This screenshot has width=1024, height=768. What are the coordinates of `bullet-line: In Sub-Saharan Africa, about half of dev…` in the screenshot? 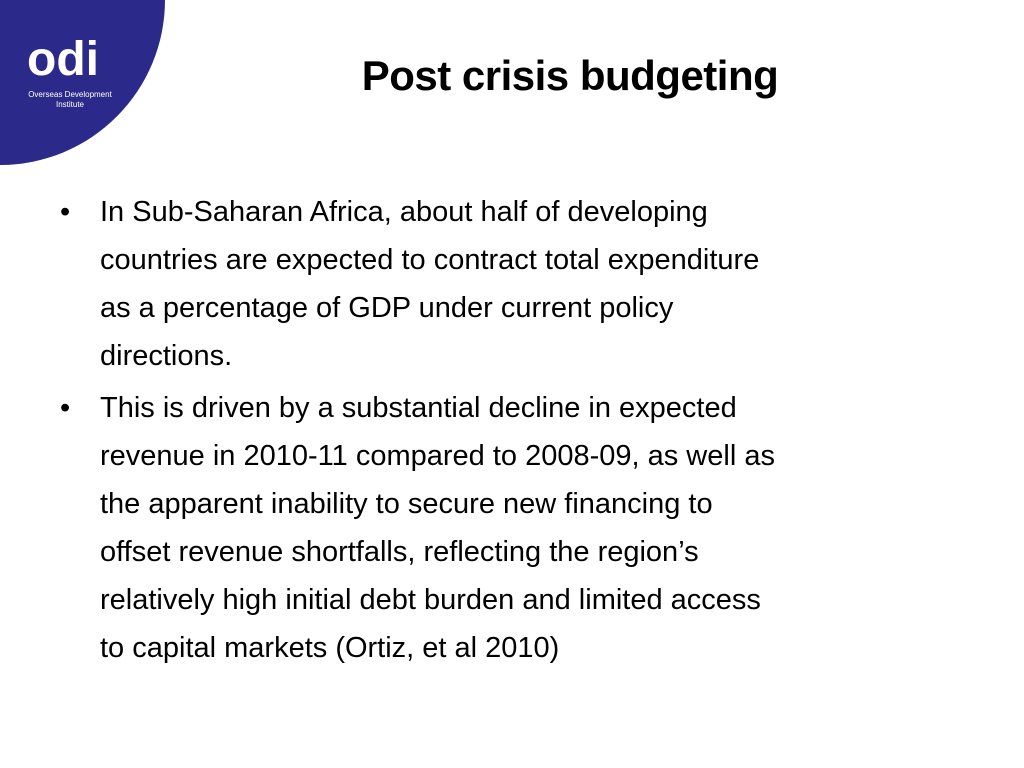 It's located at (404, 212).